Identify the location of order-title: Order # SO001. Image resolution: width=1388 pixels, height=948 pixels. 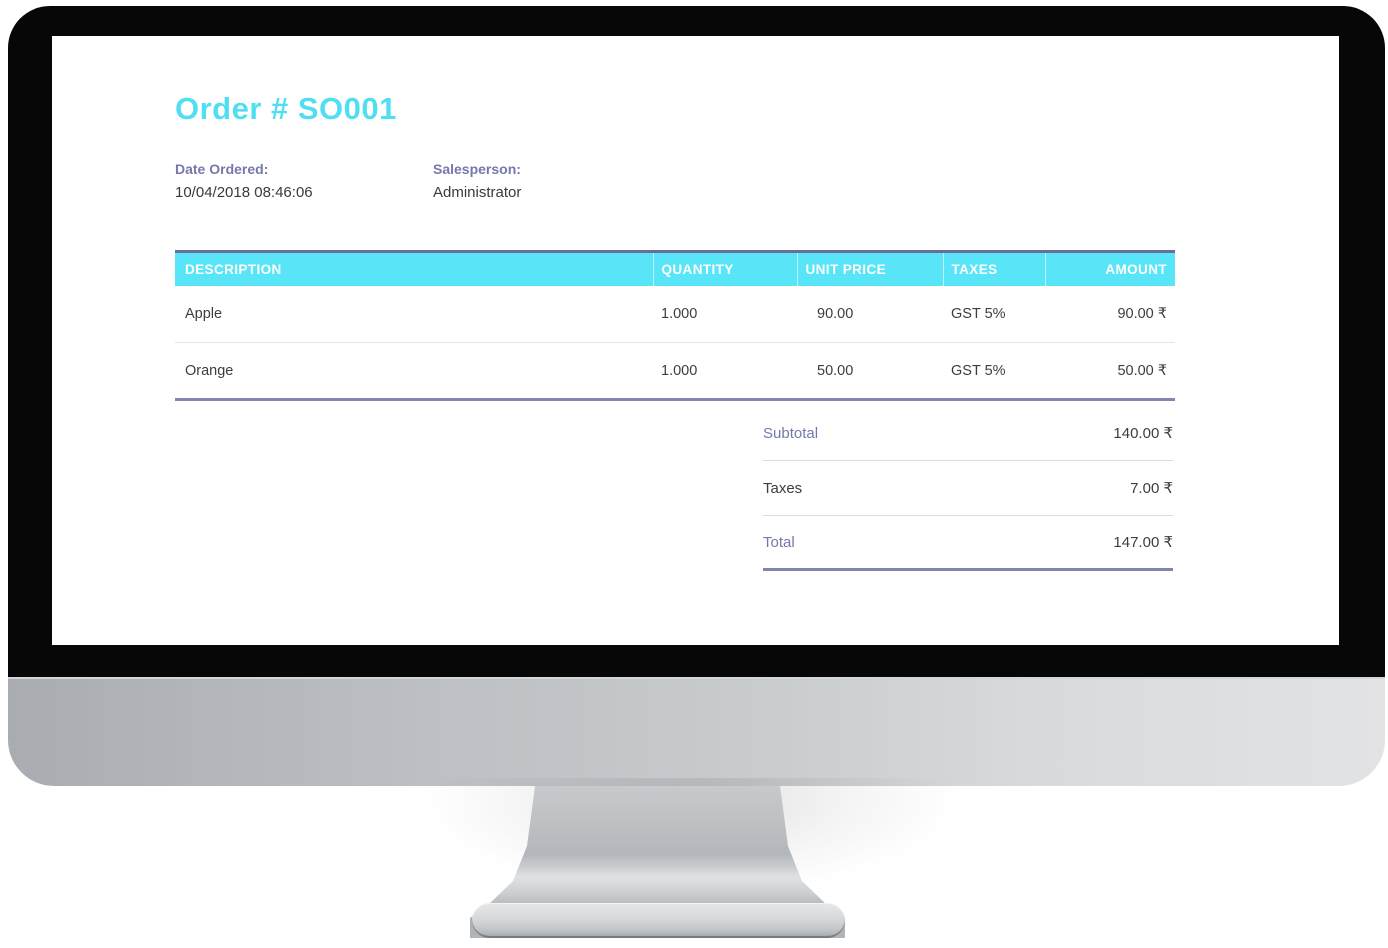
(286, 108).